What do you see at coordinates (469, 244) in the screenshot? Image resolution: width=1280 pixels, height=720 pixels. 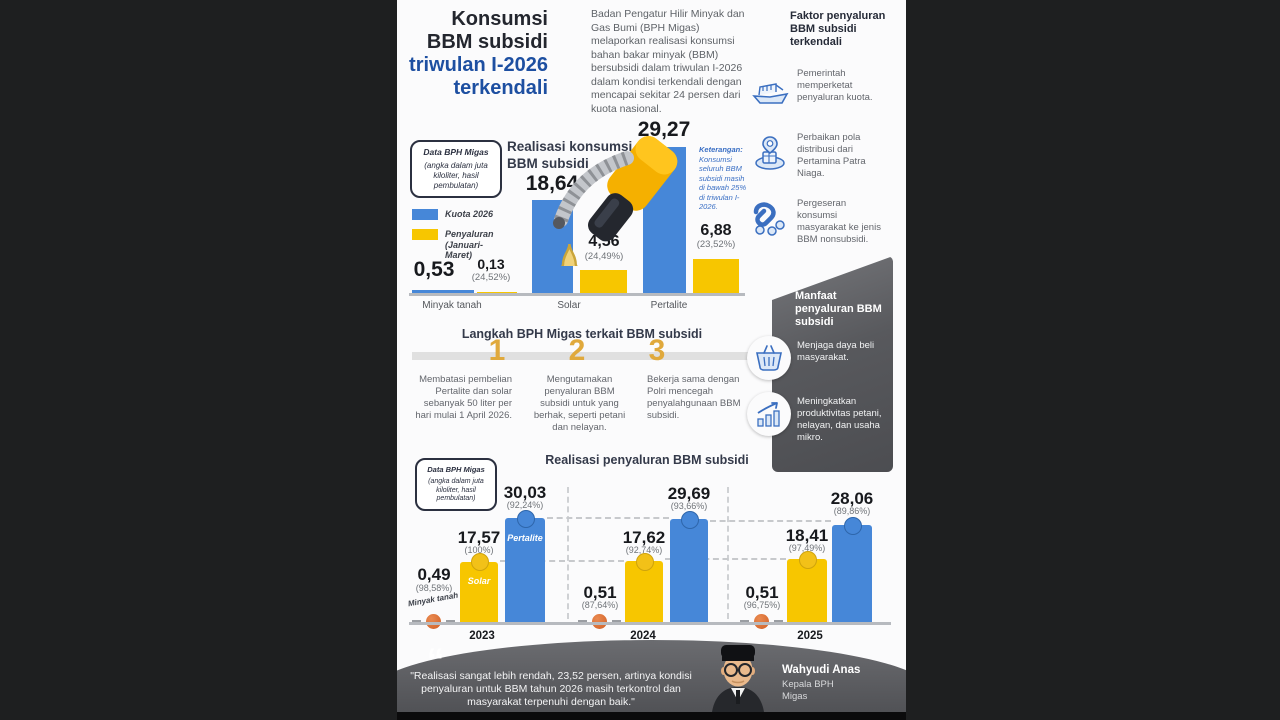 I see `legend-penyaluran-label: Penyaluran (Januari-Maret)` at bounding box center [469, 244].